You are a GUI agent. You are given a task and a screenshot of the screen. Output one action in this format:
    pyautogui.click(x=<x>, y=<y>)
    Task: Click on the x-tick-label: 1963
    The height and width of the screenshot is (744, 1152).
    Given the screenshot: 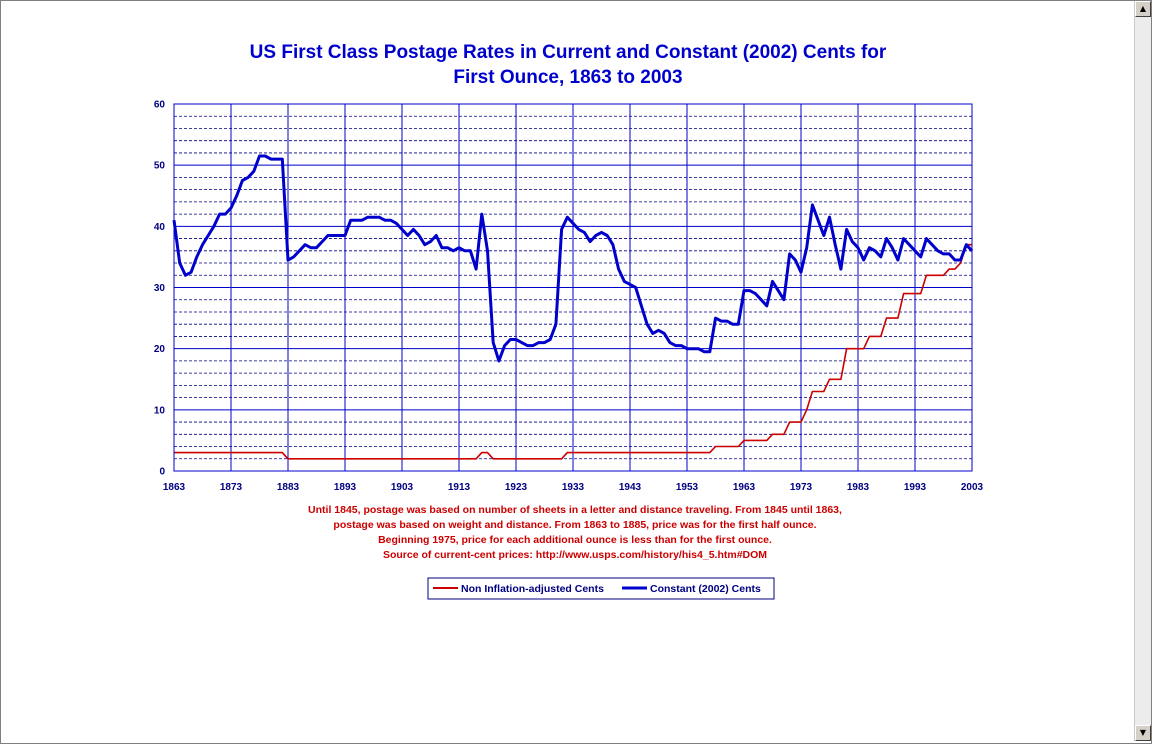 What is the action you would take?
    pyautogui.click(x=744, y=487)
    